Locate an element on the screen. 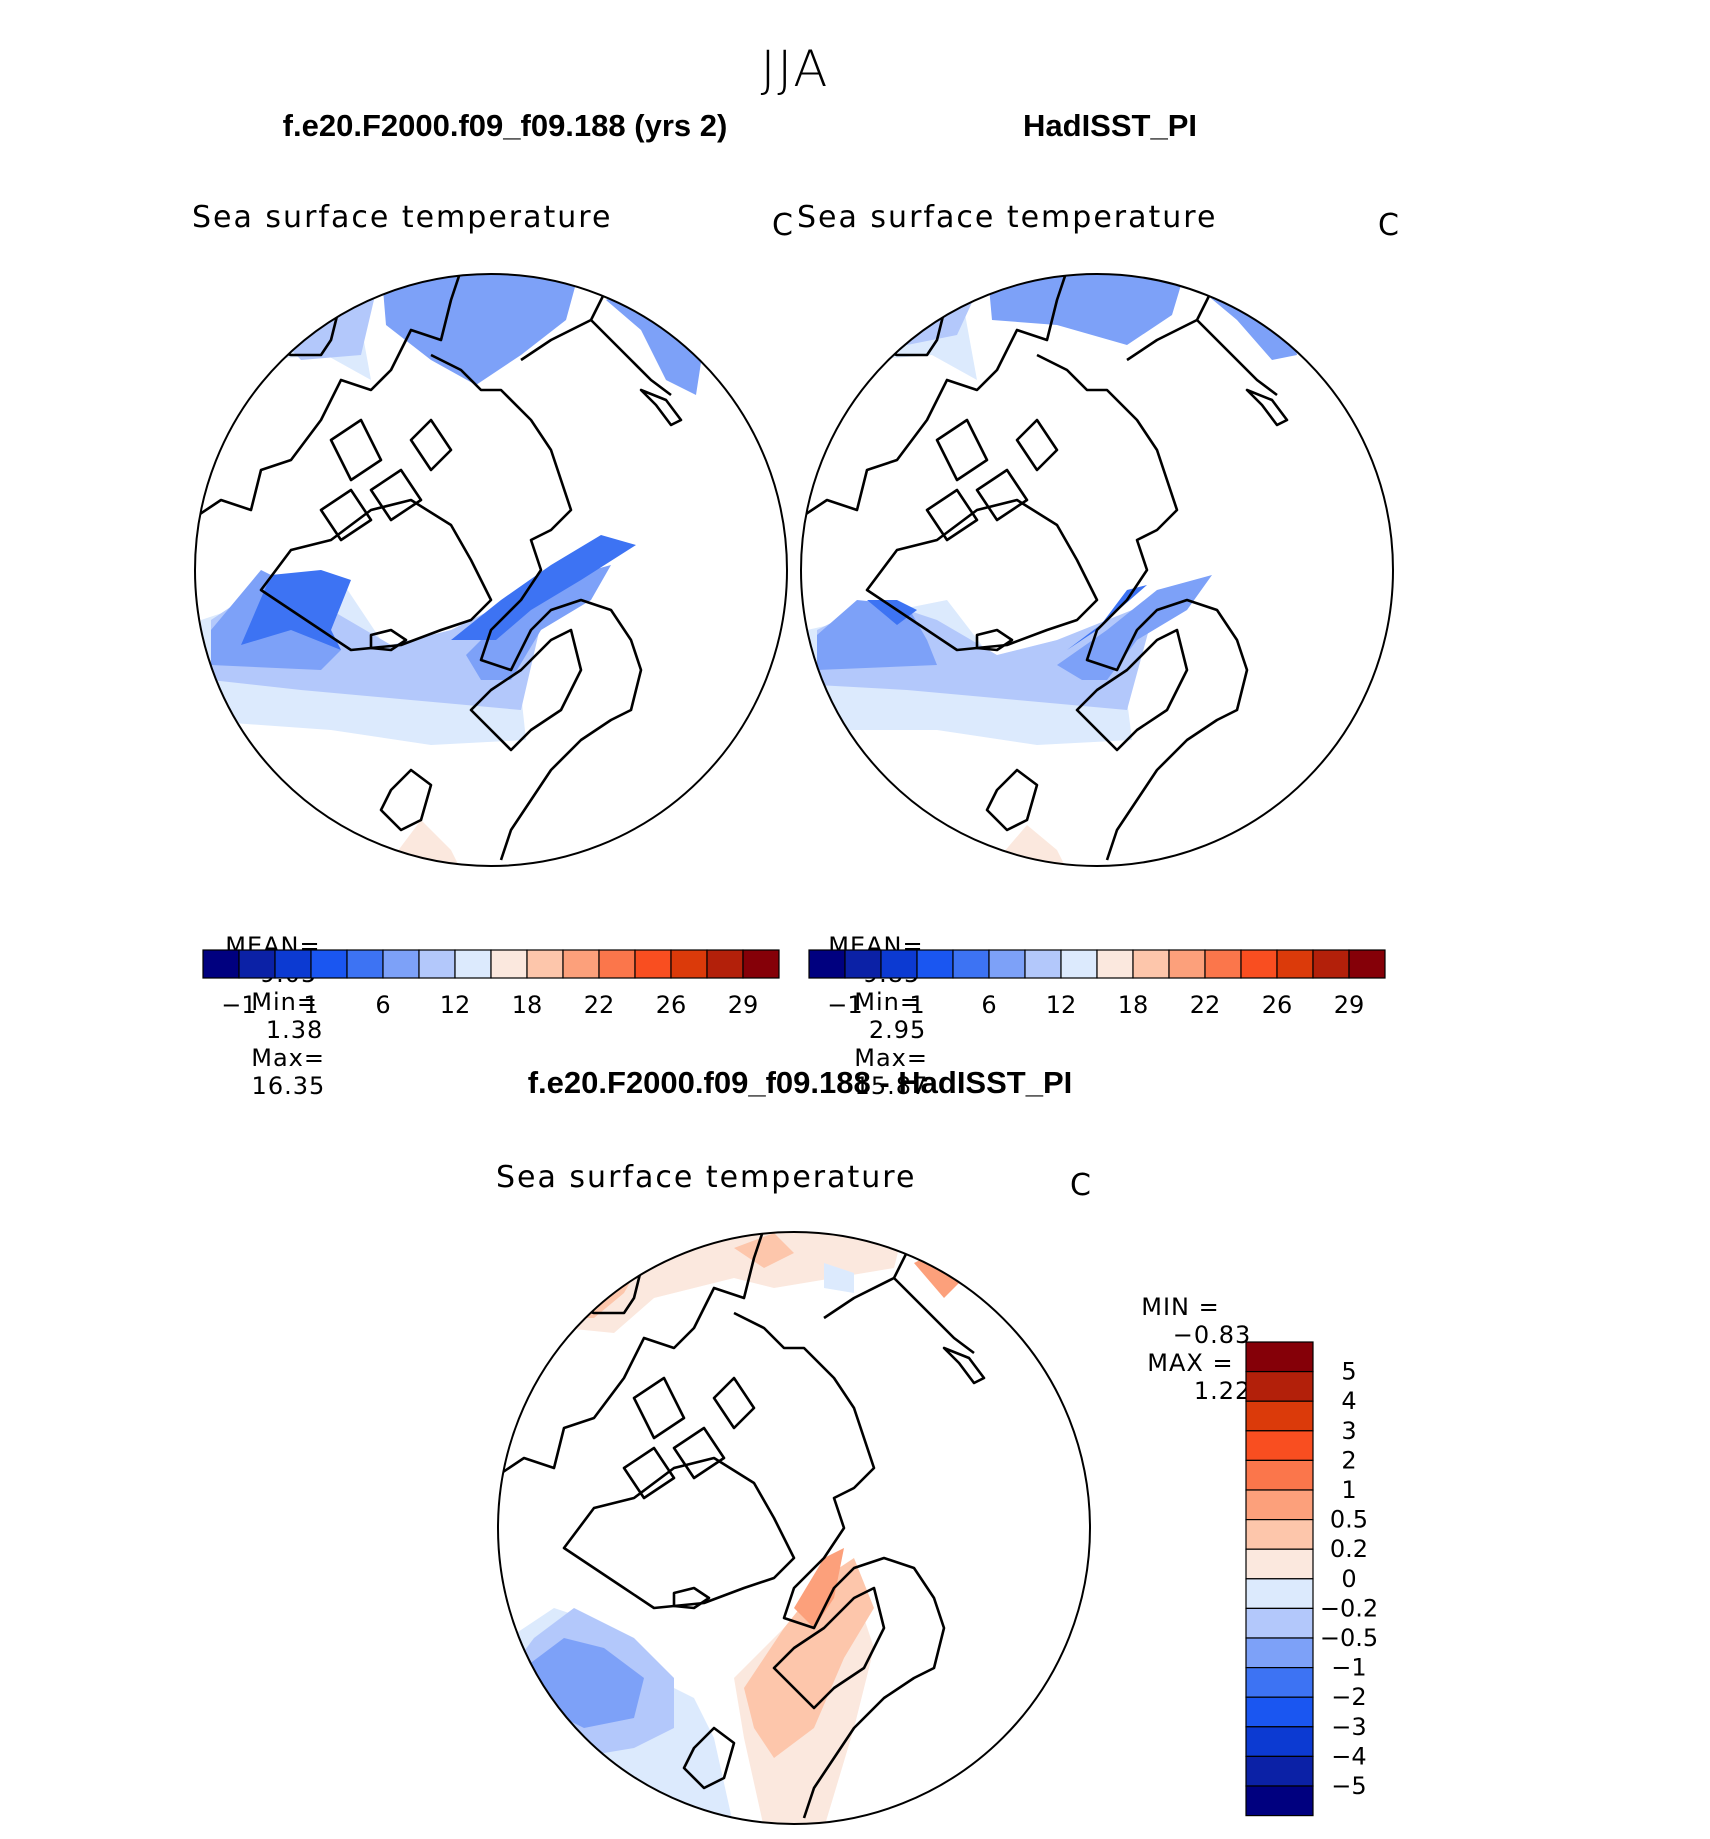  colorbar-tick-label: 18 is located at coordinates (527, 1005).